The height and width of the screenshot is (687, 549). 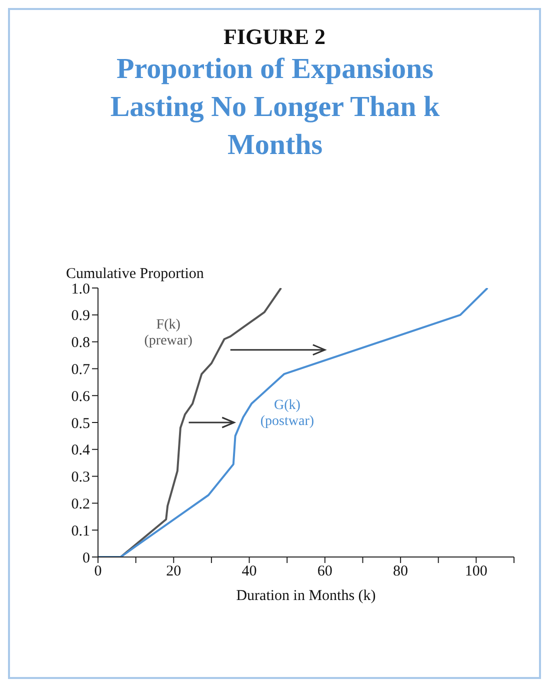 What do you see at coordinates (275, 107) in the screenshot?
I see `chart-title: Proportion of Expansions Lasting No Longer Than k Months` at bounding box center [275, 107].